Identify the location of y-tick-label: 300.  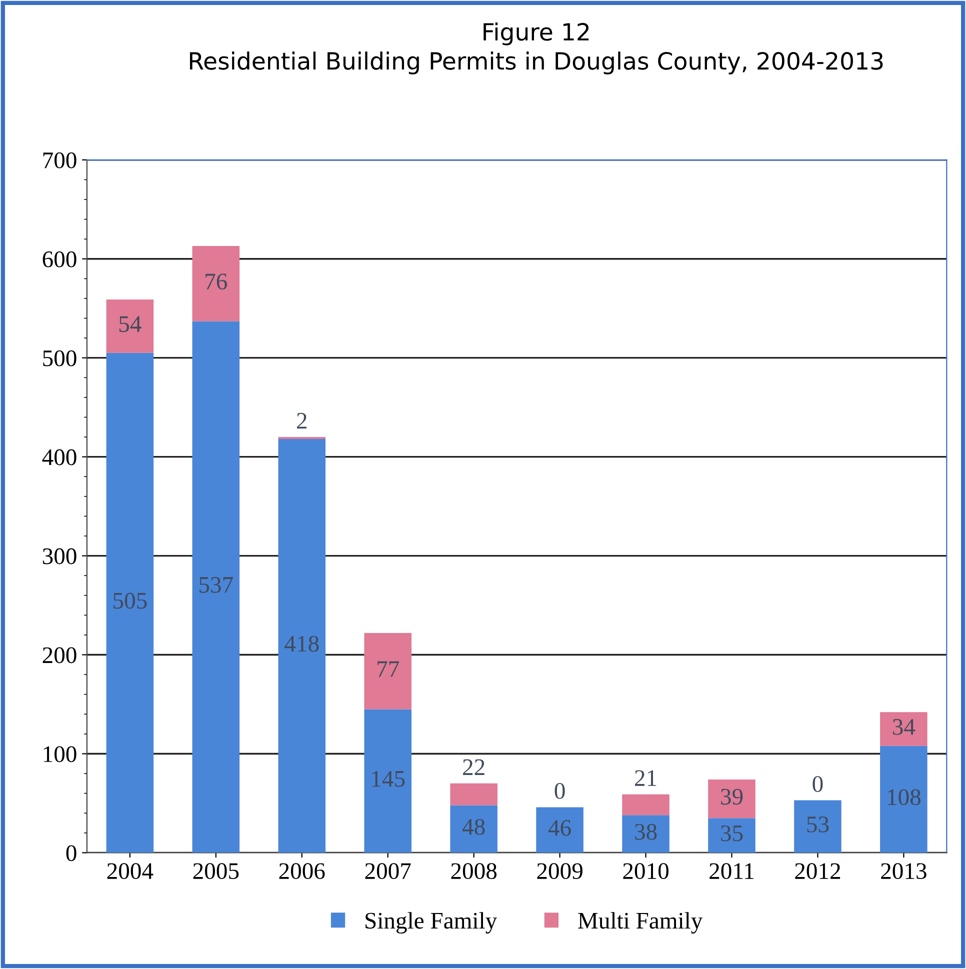
(59, 556).